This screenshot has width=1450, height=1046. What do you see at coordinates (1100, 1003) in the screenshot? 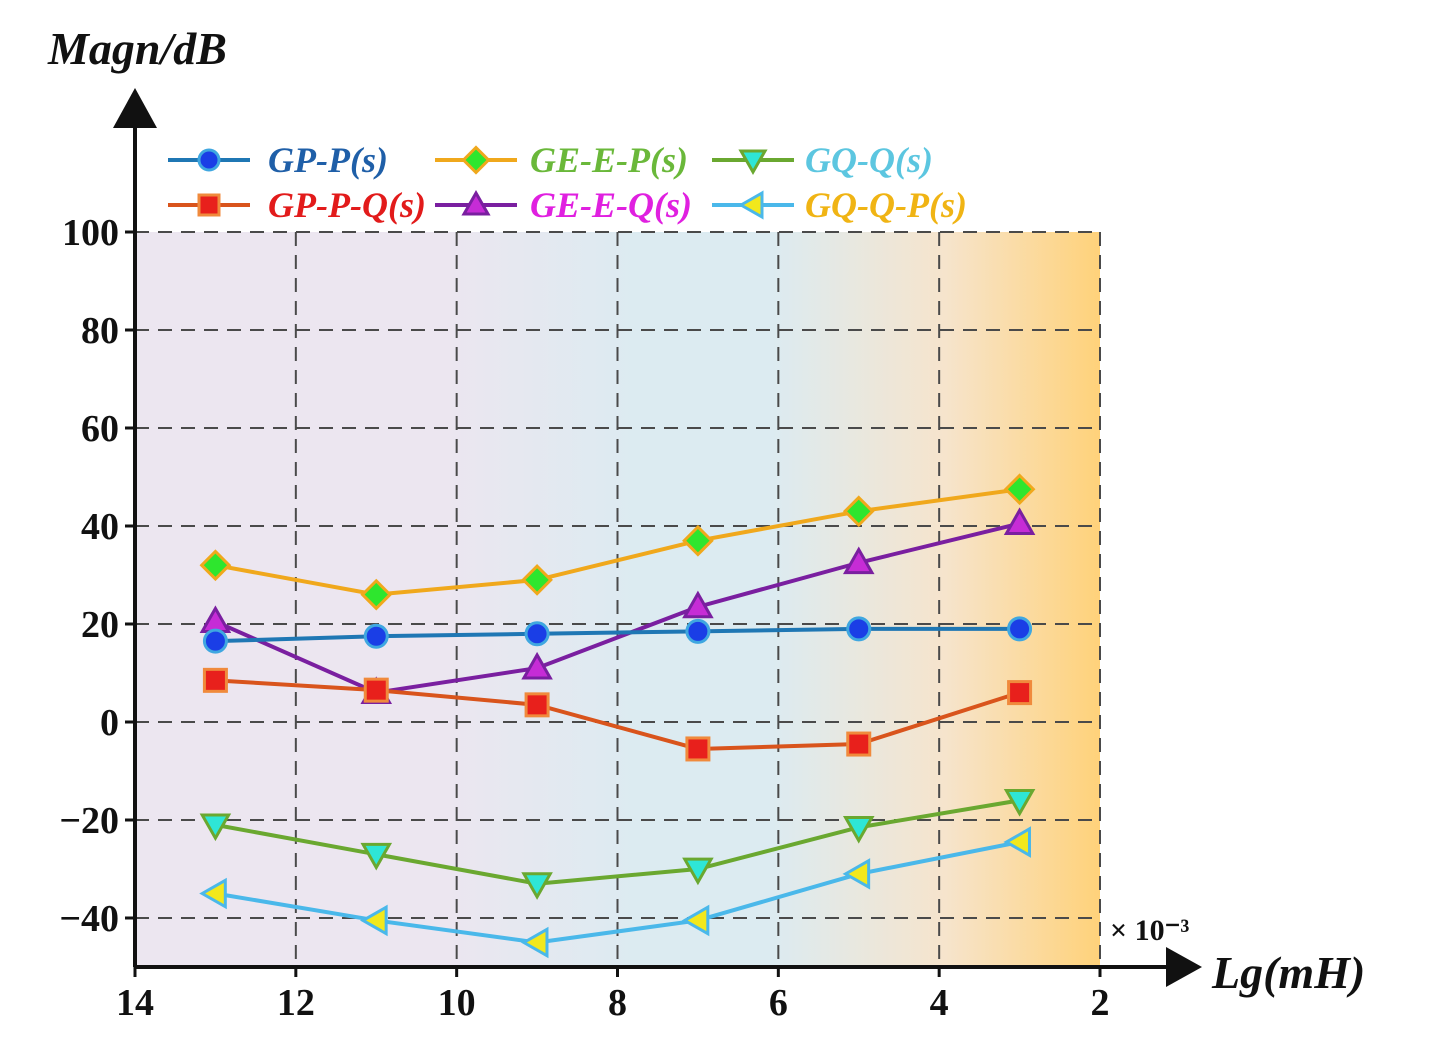
I see `x-tick-label: 2` at bounding box center [1100, 1003].